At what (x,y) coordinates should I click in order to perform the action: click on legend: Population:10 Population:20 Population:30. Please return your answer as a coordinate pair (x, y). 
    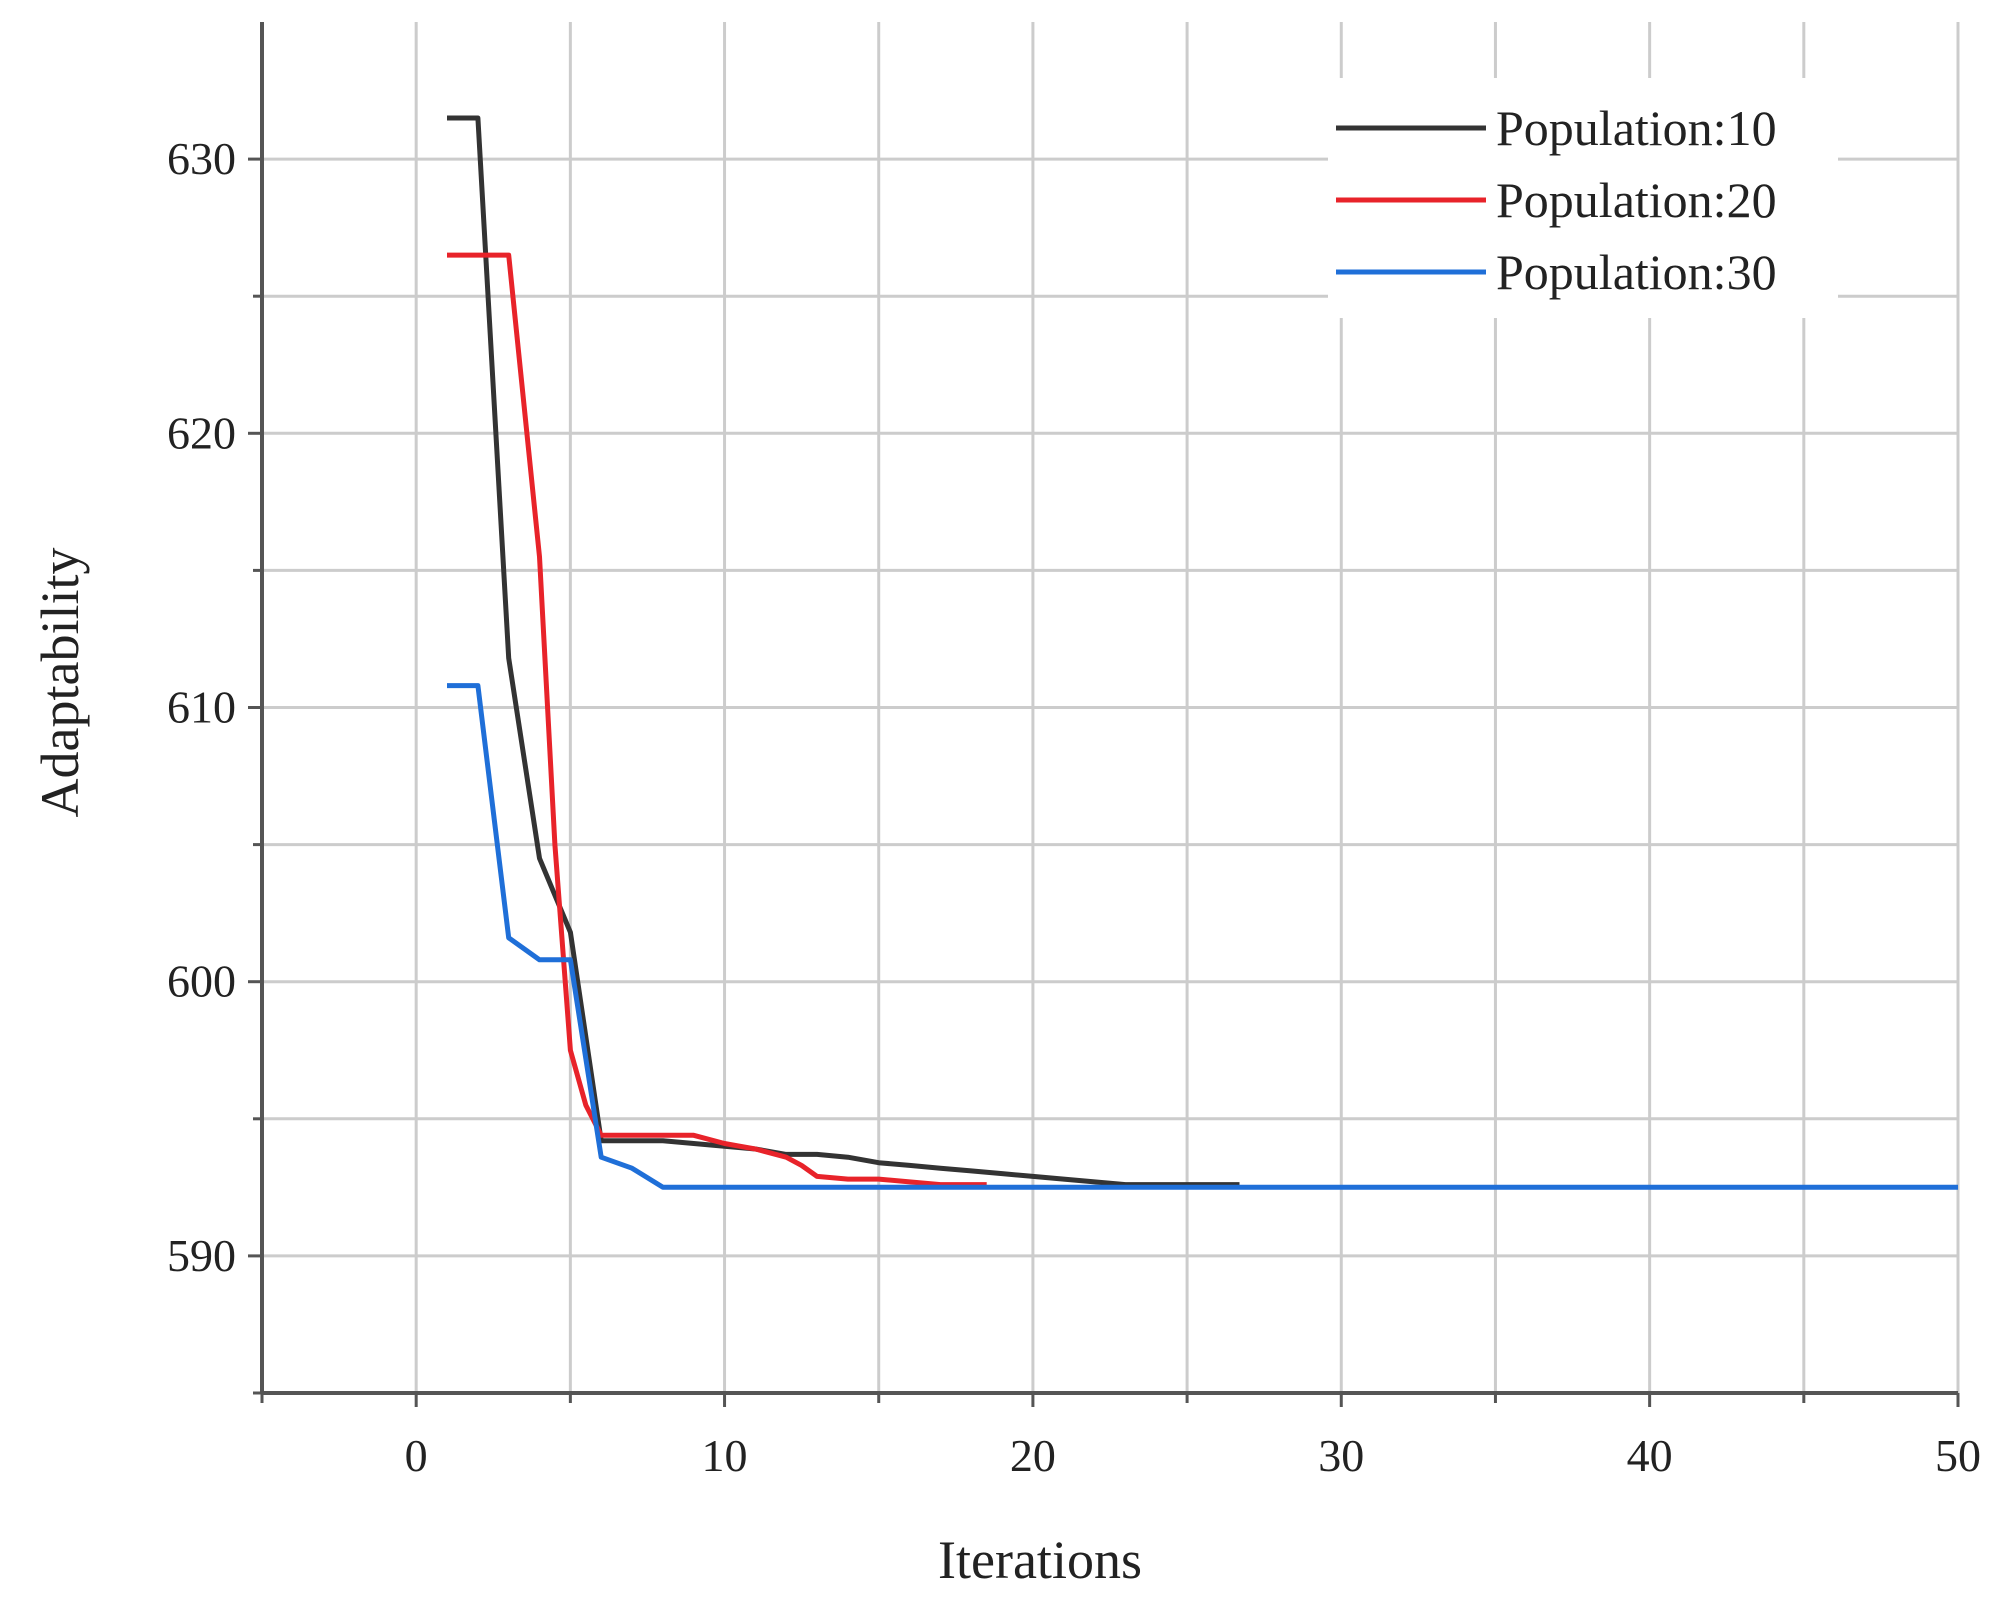
    Looking at the image, I should click on (1583, 198).